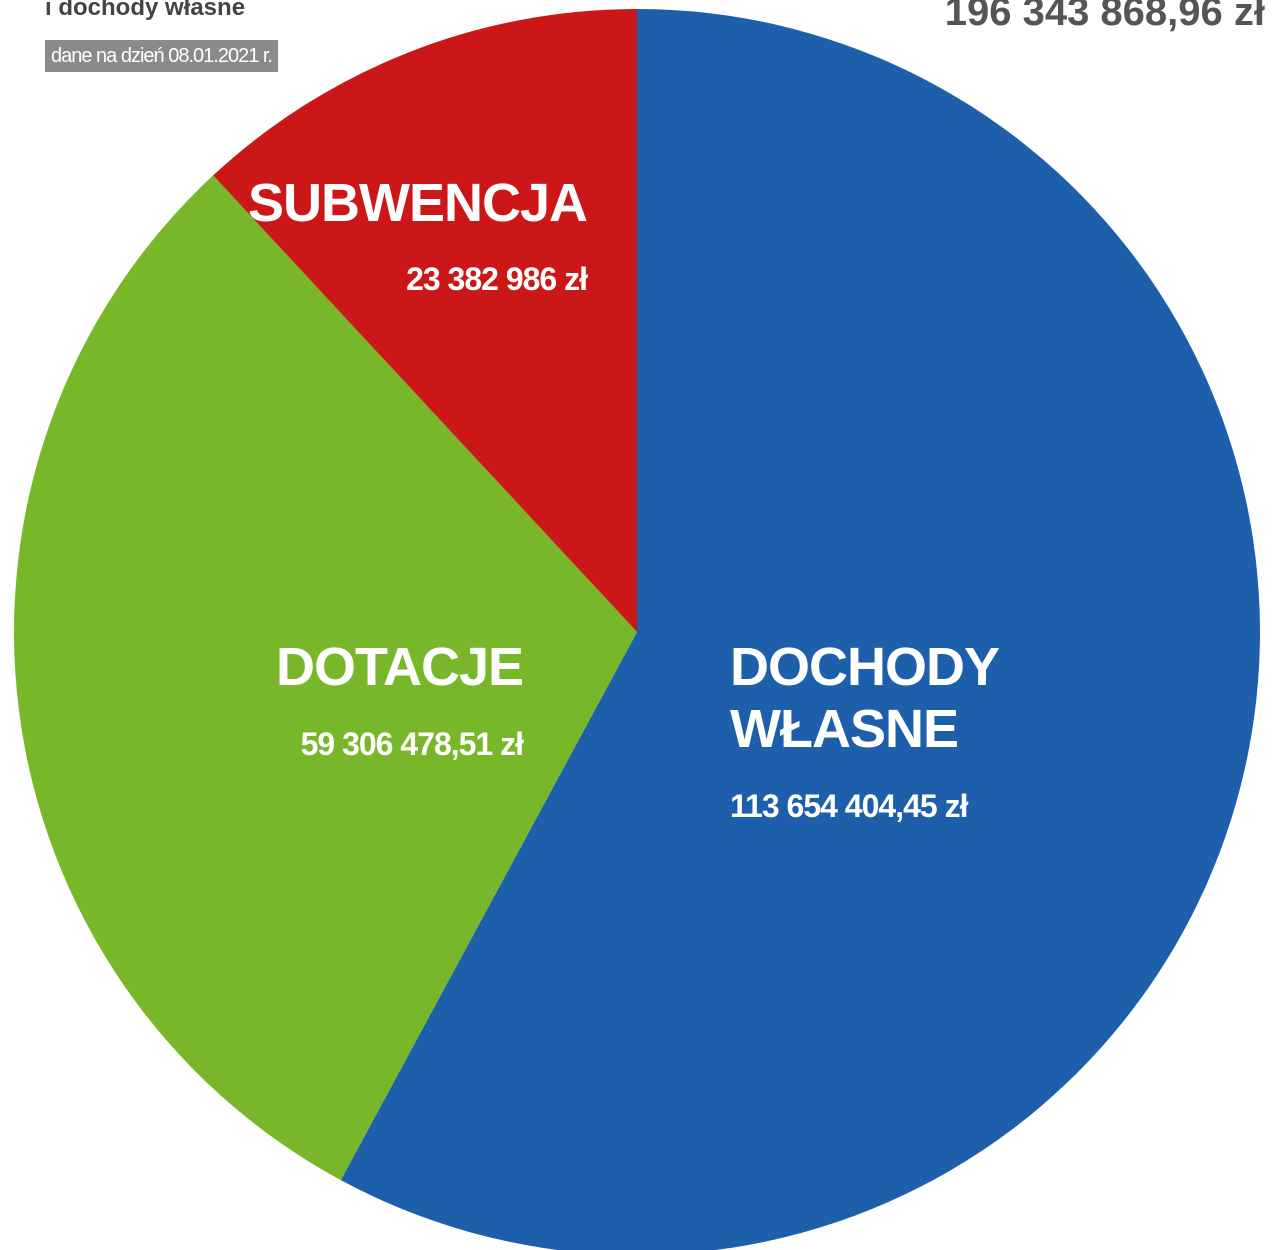  What do you see at coordinates (161, 56) in the screenshot?
I see `chart-subtitle: dane na dzień 08.01.2021 r.` at bounding box center [161, 56].